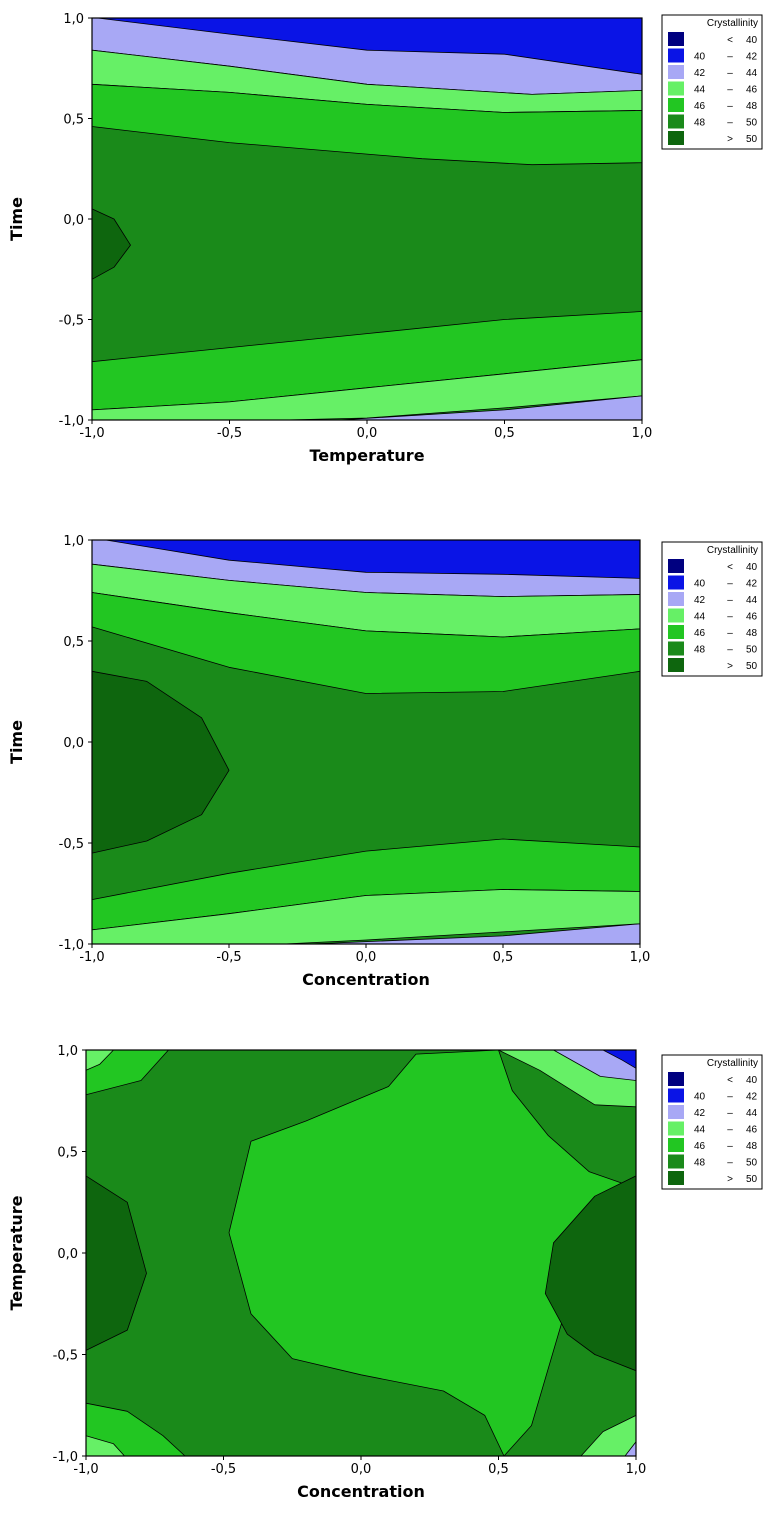  I want to click on x-axis-title: Temperature, so click(366, 455).